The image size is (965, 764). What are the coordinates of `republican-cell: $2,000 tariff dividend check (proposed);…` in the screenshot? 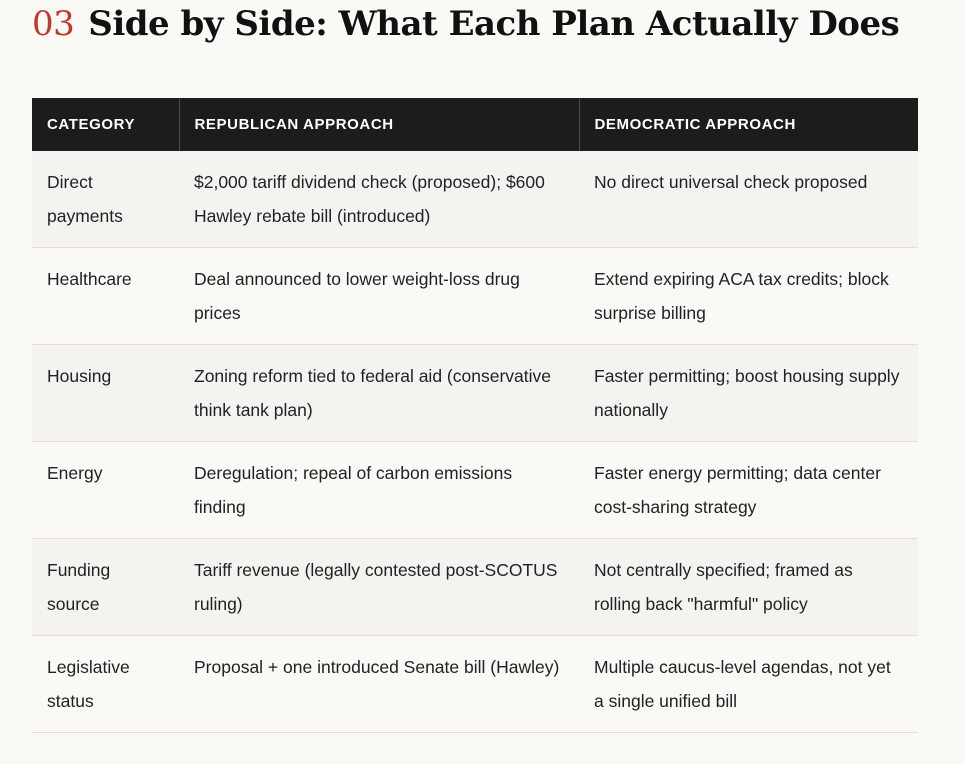 It's located at (379, 199).